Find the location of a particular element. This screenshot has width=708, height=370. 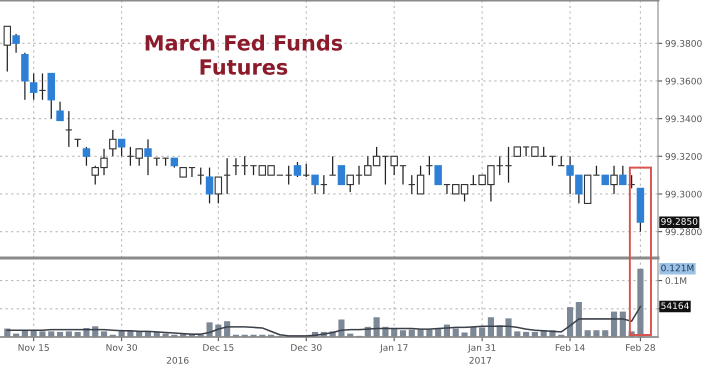

x-tick-label: Dec 30 is located at coordinates (306, 347).